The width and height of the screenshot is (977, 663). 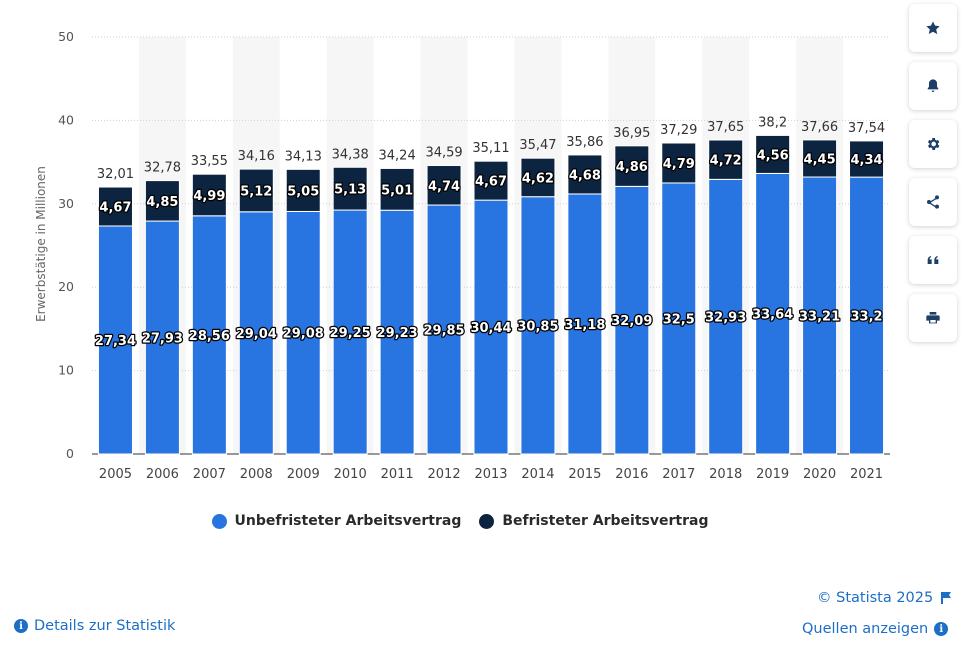 What do you see at coordinates (209, 196) in the screenshot?
I see `data-label-befristet: 4,99` at bounding box center [209, 196].